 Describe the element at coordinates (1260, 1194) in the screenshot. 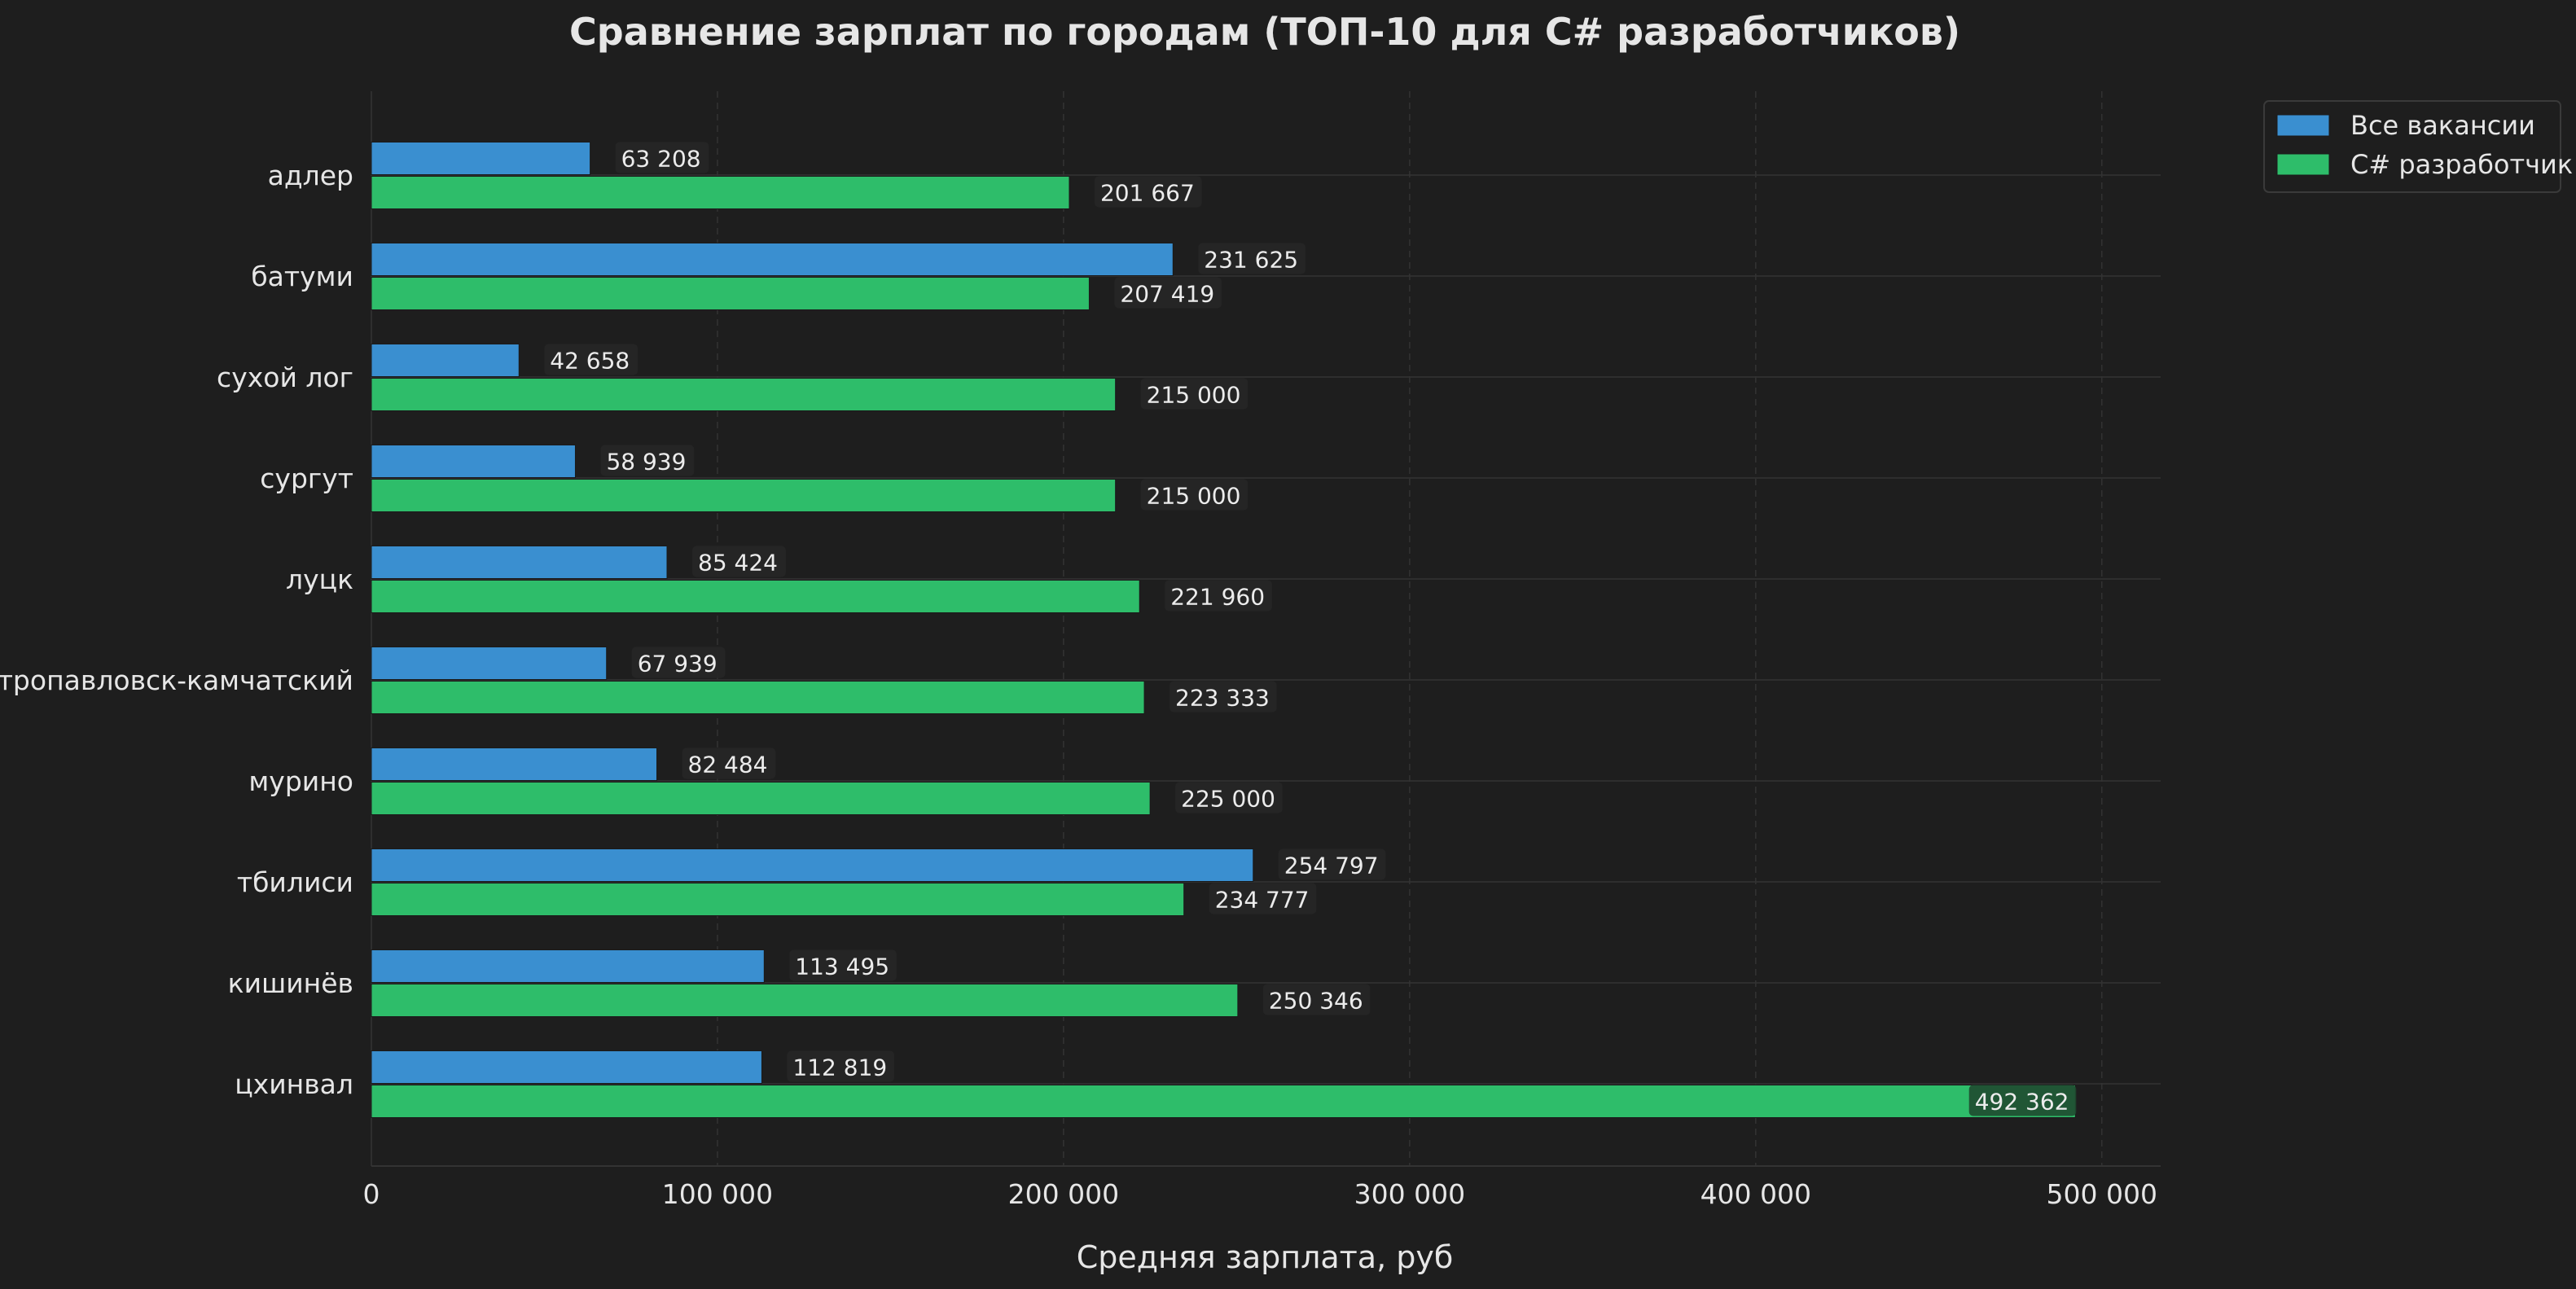

I see `x-tick-labels: 0 100 000 200 000 300 000 400 000 500 000` at that location.